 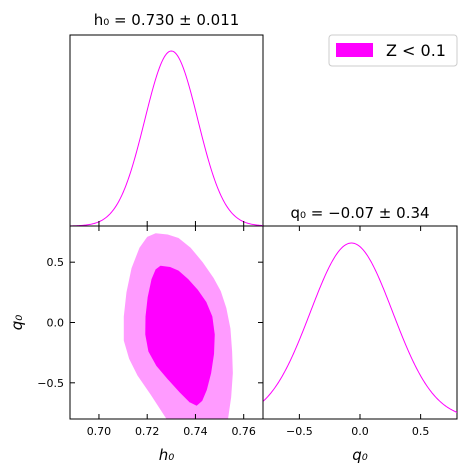 What do you see at coordinates (195, 431) in the screenshot?
I see `joint-xtick-label: 0.74` at bounding box center [195, 431].